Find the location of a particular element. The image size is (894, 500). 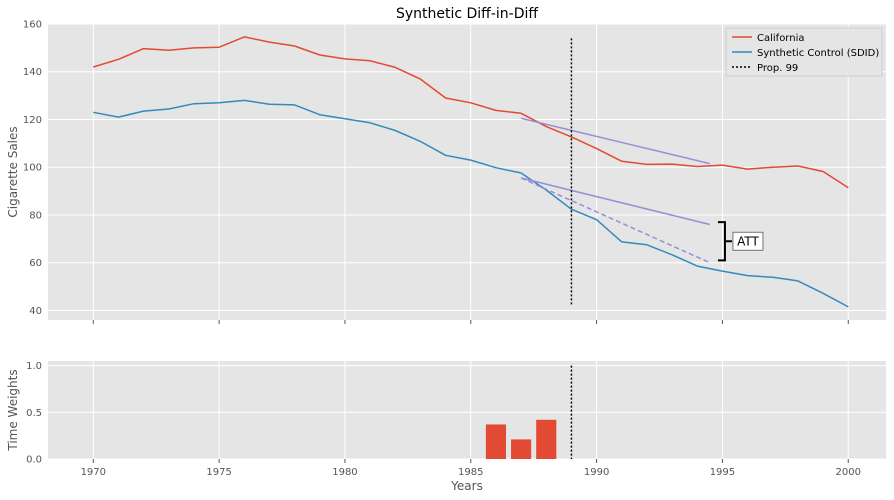

x-ticks: 1970 1975 1980 1985 1990 1995 2000 is located at coordinates (471, 468).